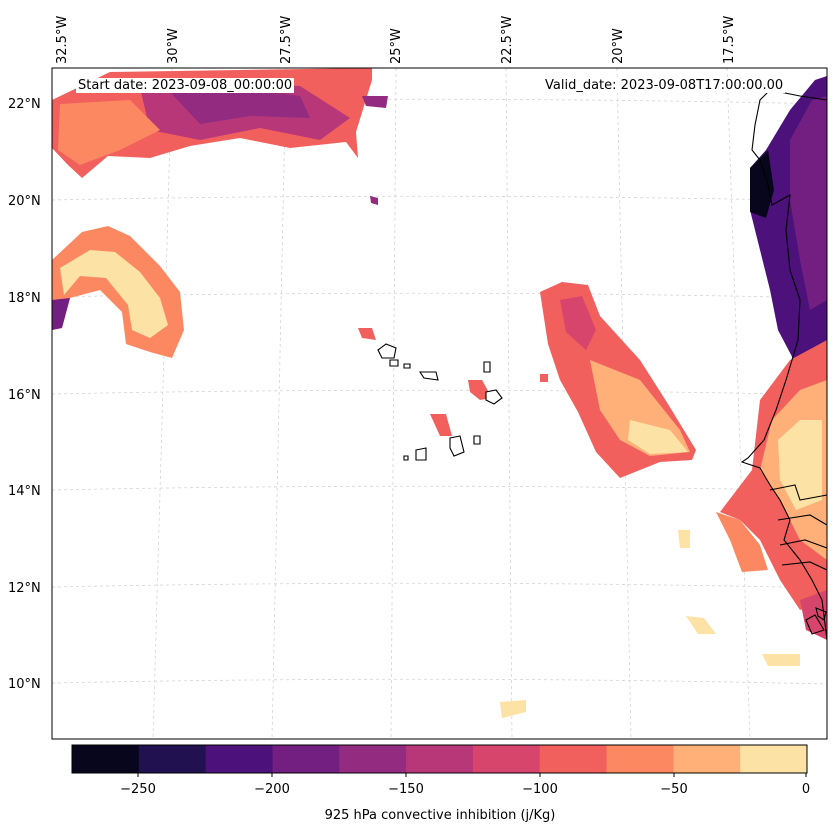 This screenshot has height=836, width=837. I want to click on colorbar, so click(439, 760).